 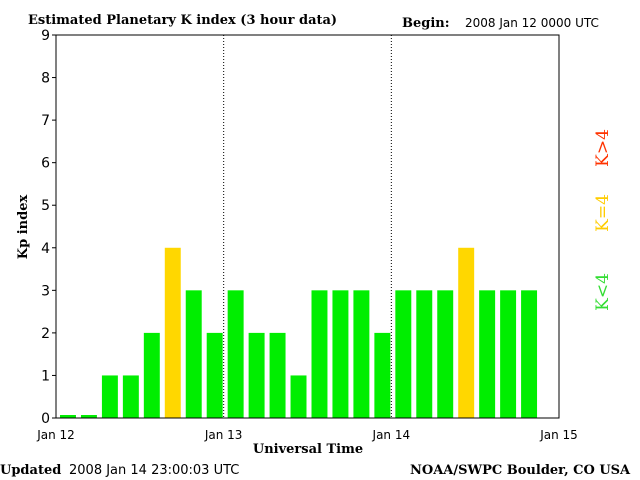 What do you see at coordinates (45, 334) in the screenshot?
I see `y-tick-label: 2` at bounding box center [45, 334].